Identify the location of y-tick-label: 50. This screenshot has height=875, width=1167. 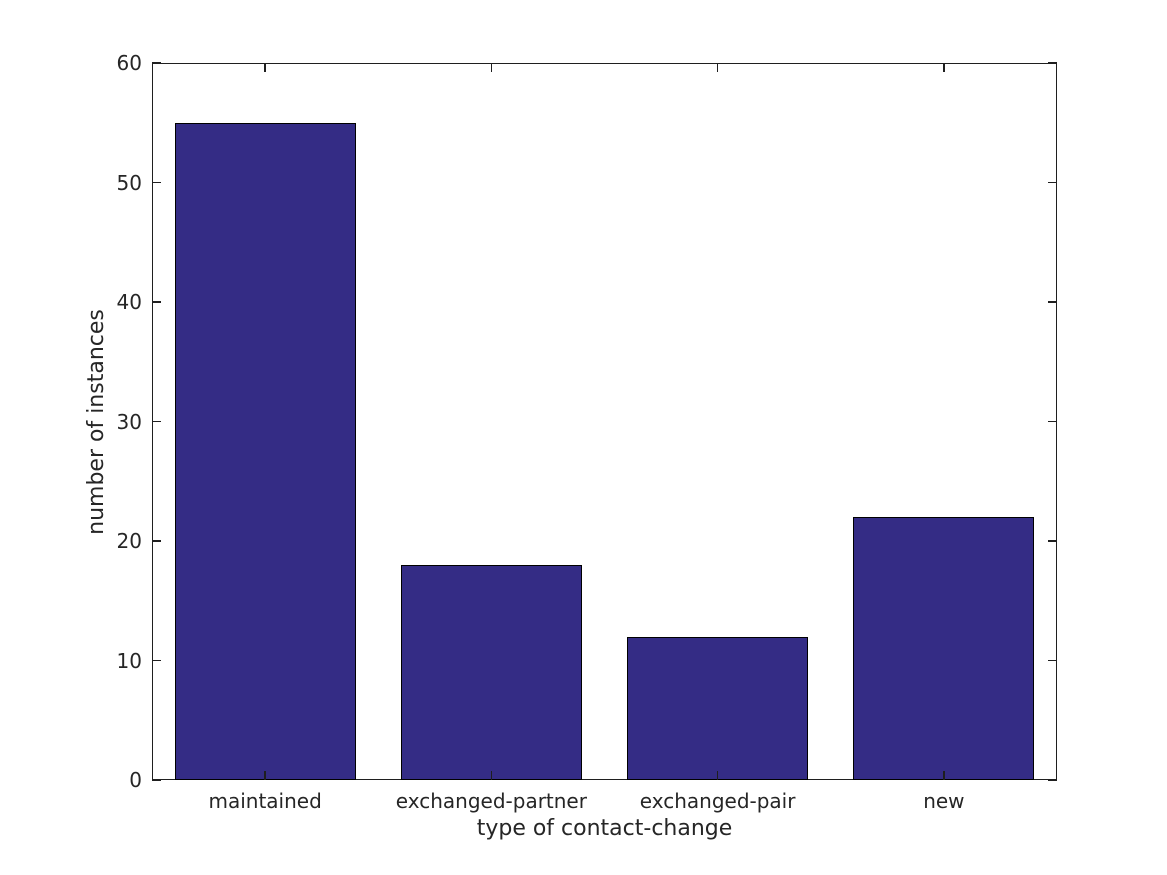
(129, 182).